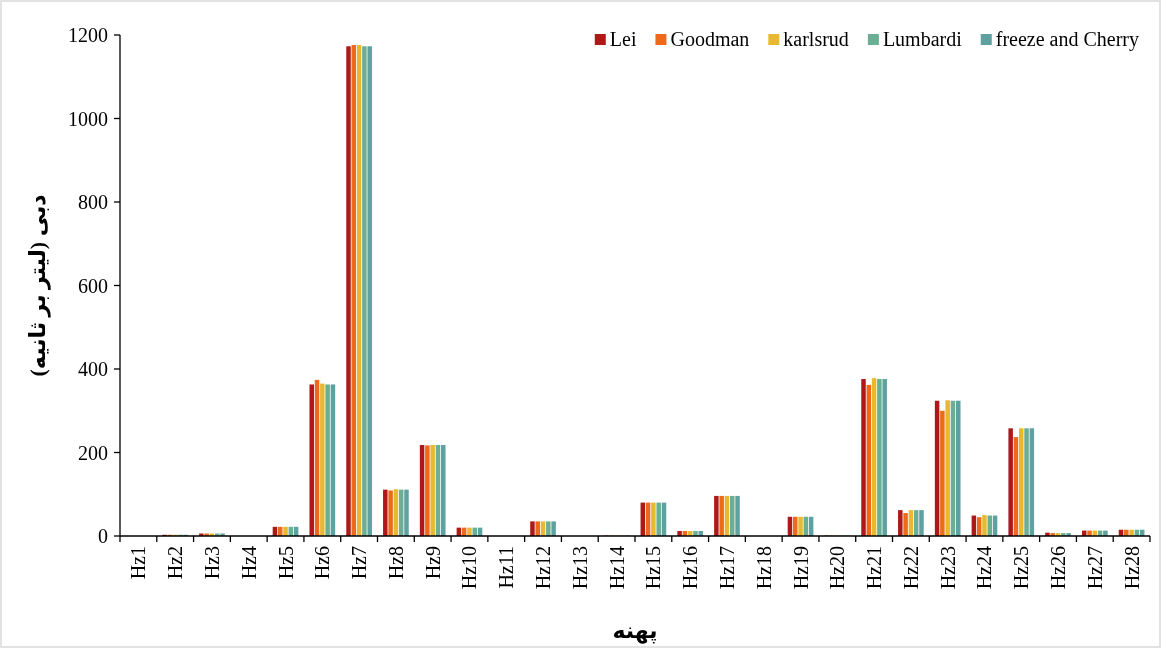 The width and height of the screenshot is (1161, 648). Describe the element at coordinates (635, 631) in the screenshot. I see `x-axis-title: پهنه` at that location.